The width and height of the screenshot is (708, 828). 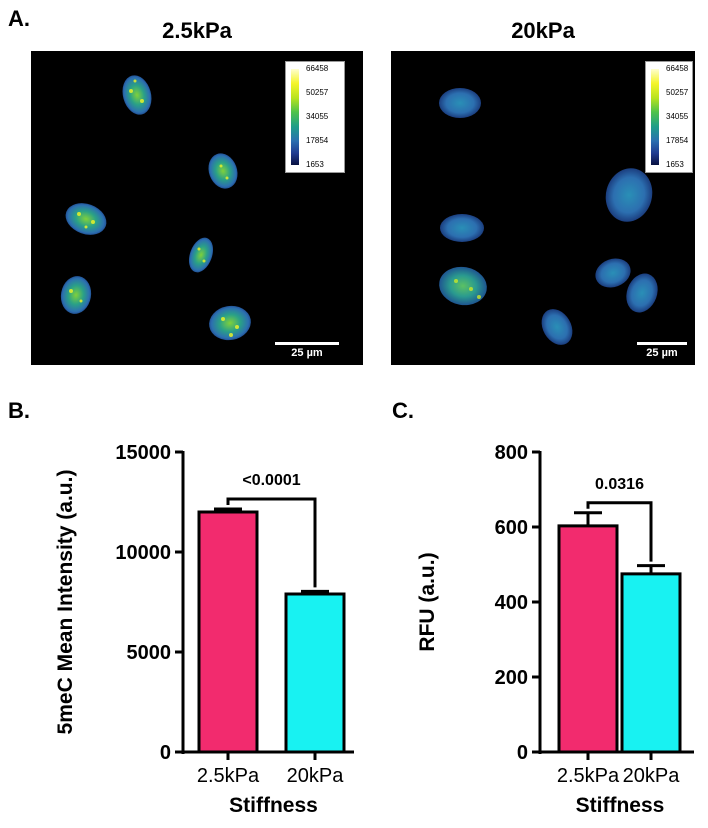 I want to click on y-tick-label: 800, so click(x=511, y=453).